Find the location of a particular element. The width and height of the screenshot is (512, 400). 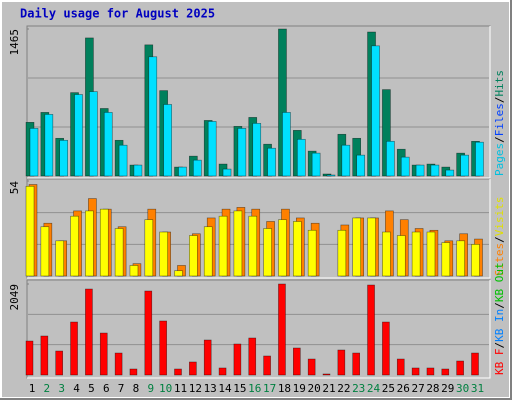

x-tick-label: 10 is located at coordinates (165, 388).